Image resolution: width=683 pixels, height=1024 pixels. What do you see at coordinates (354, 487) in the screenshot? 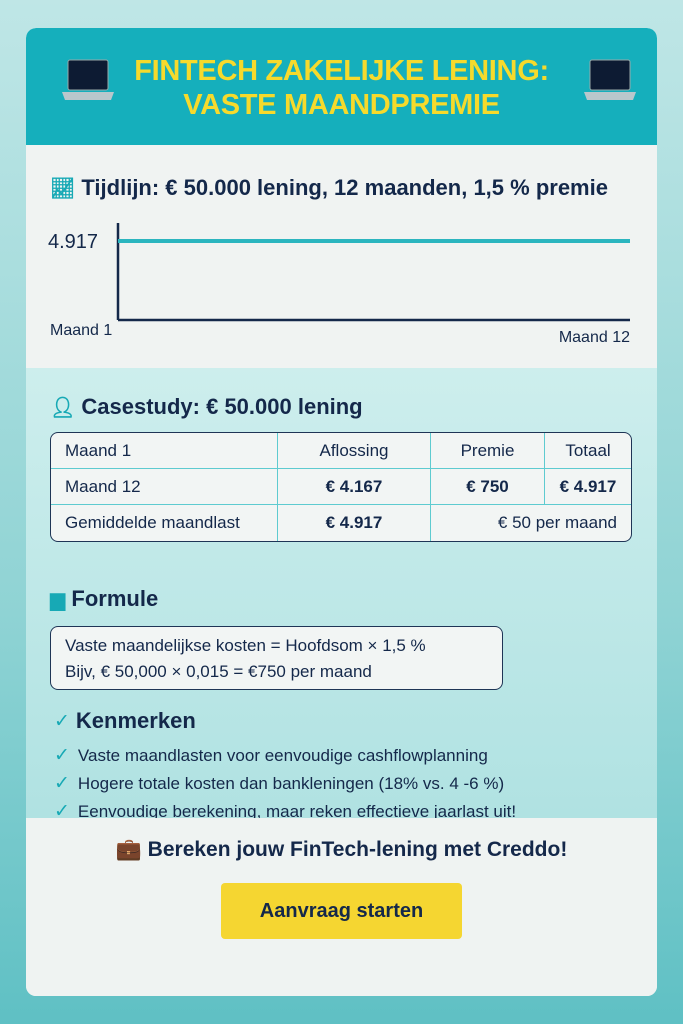
I see `table-cell: € 4.167` at bounding box center [354, 487].